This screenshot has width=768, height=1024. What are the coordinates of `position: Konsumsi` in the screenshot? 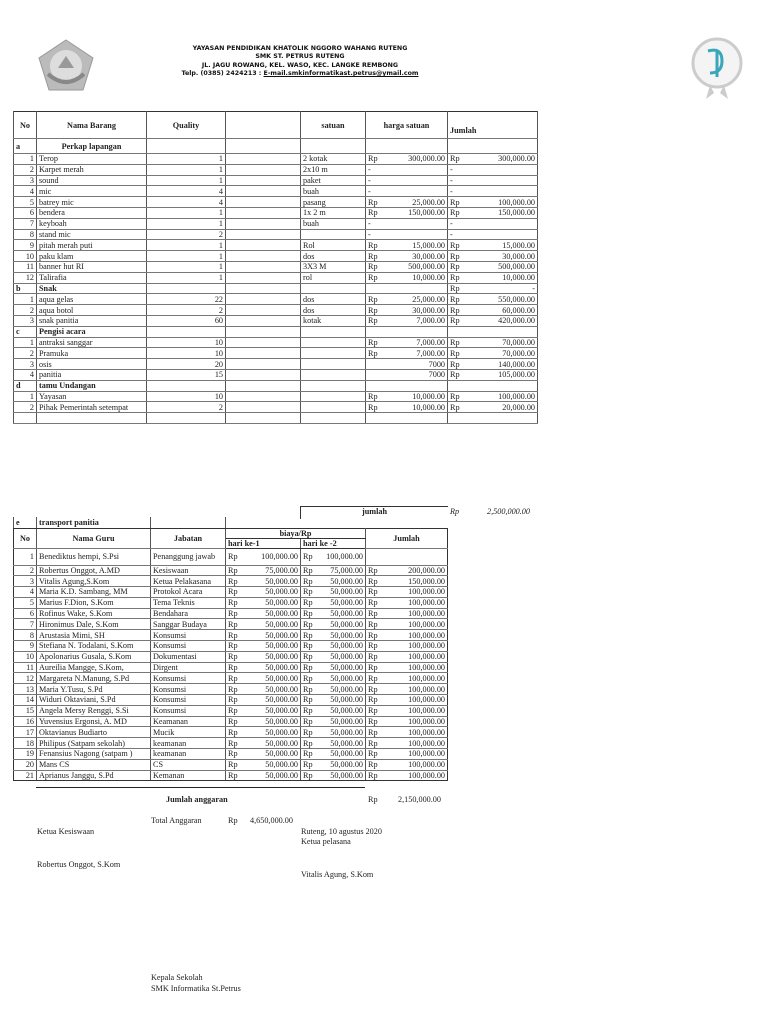 It's located at (188, 635).